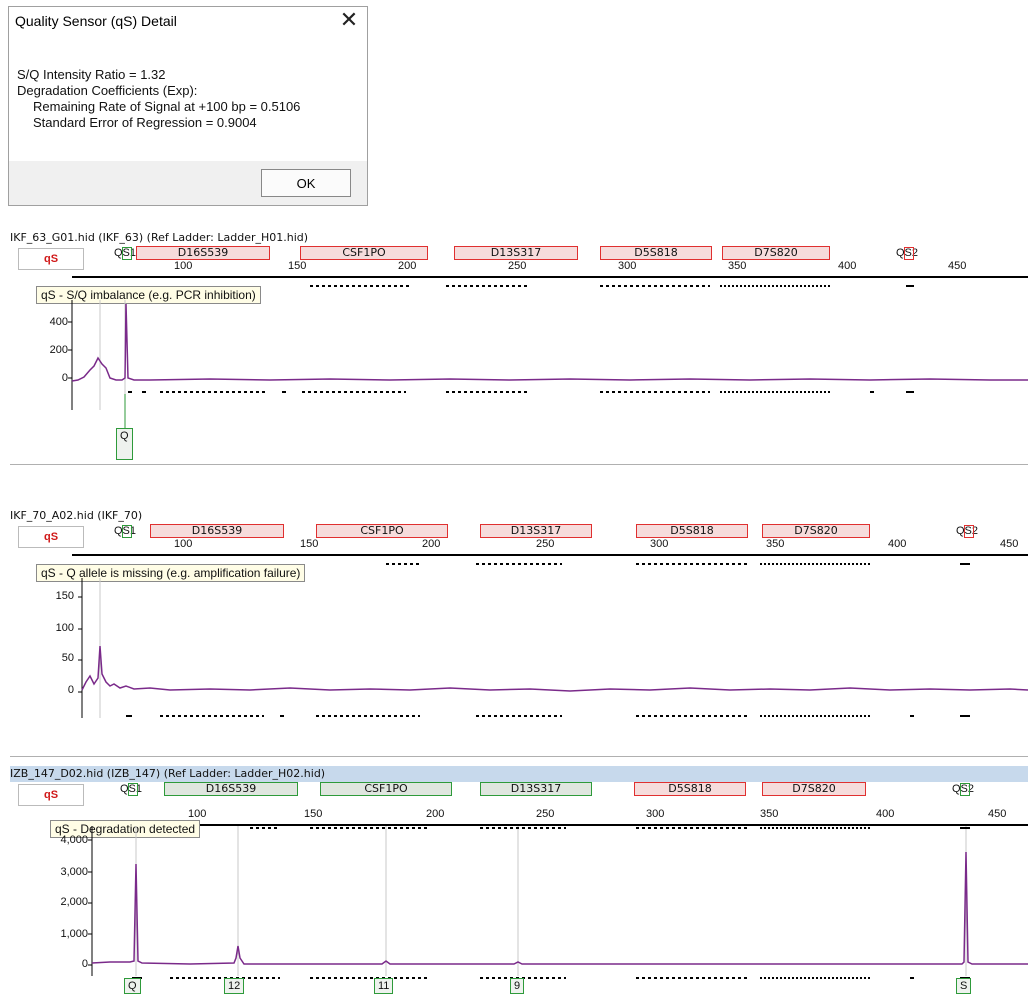 This screenshot has height=994, width=1028. What do you see at coordinates (64, 628) in the screenshot?
I see `y-label-100: 100` at bounding box center [64, 628].